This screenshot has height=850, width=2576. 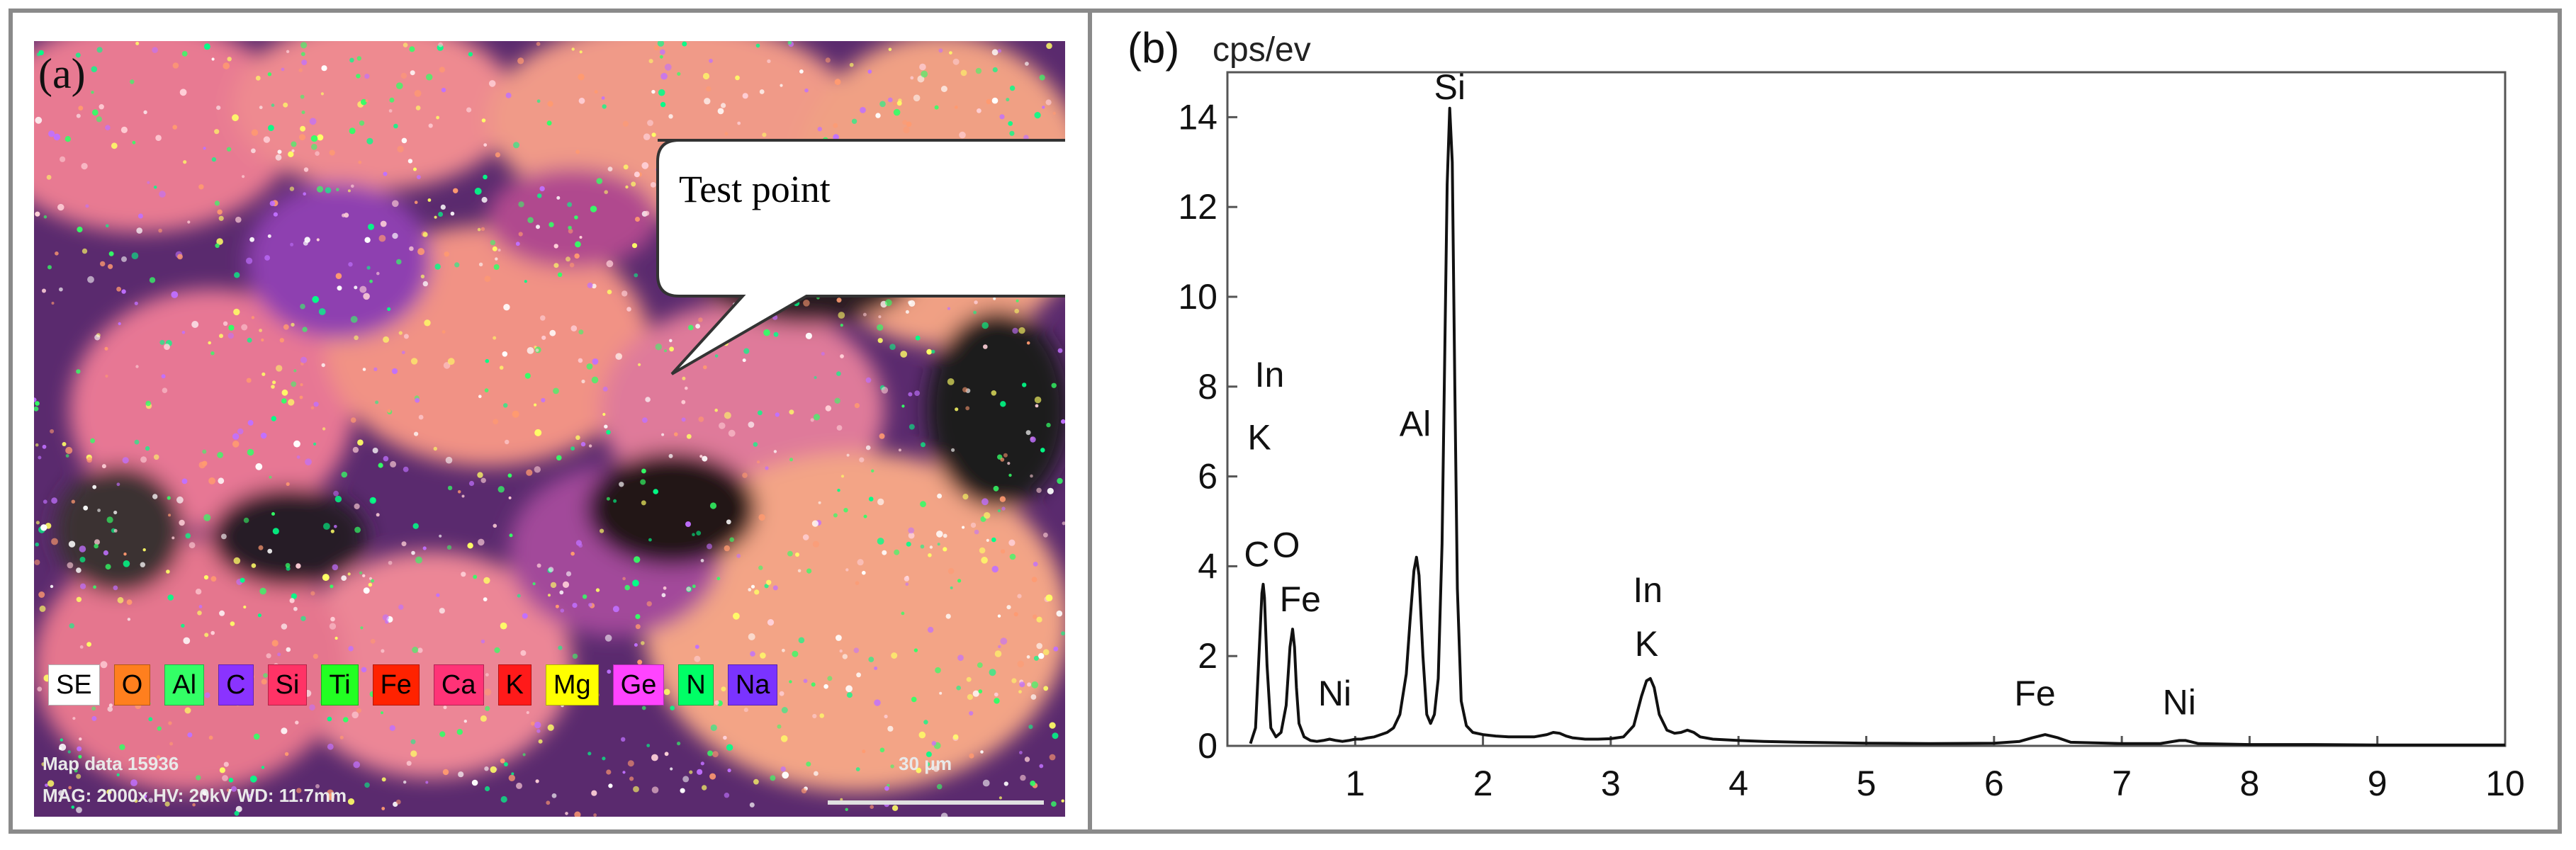 What do you see at coordinates (396, 685) in the screenshot?
I see `legend-chip-fe: Fe` at bounding box center [396, 685].